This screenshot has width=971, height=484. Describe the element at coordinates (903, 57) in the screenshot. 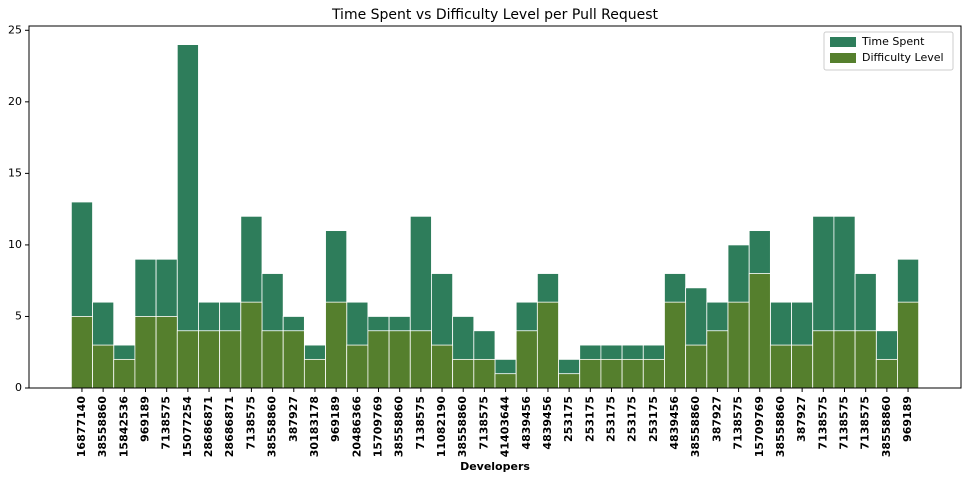

I see `legend-label: Difficulty Level` at that location.